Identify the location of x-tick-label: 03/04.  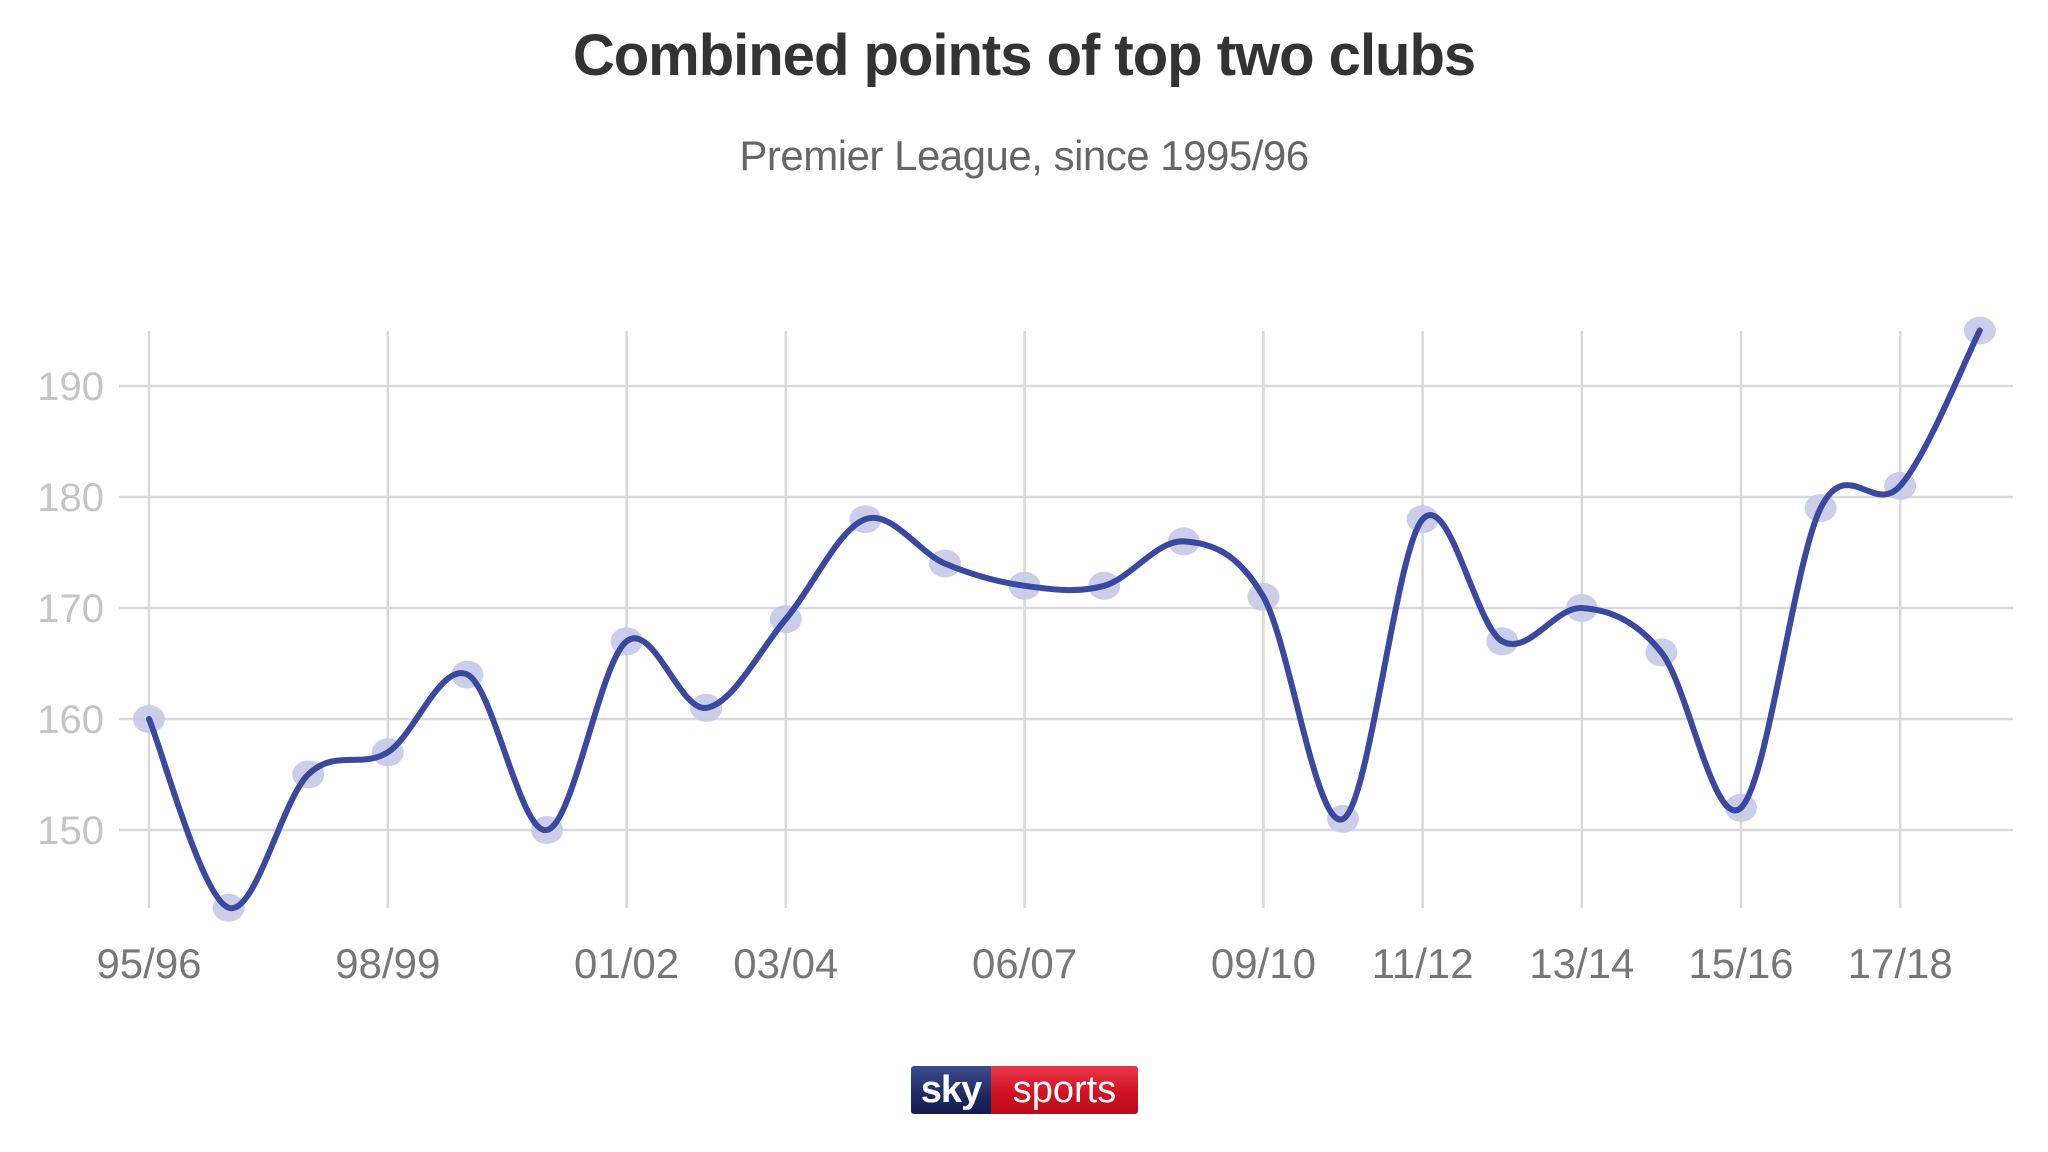
(785, 963).